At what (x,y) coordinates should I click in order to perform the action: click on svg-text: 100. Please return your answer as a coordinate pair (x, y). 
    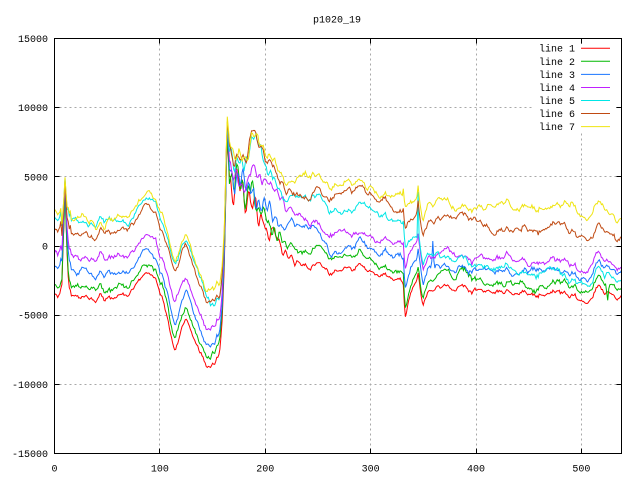
    Looking at the image, I should click on (160, 470).